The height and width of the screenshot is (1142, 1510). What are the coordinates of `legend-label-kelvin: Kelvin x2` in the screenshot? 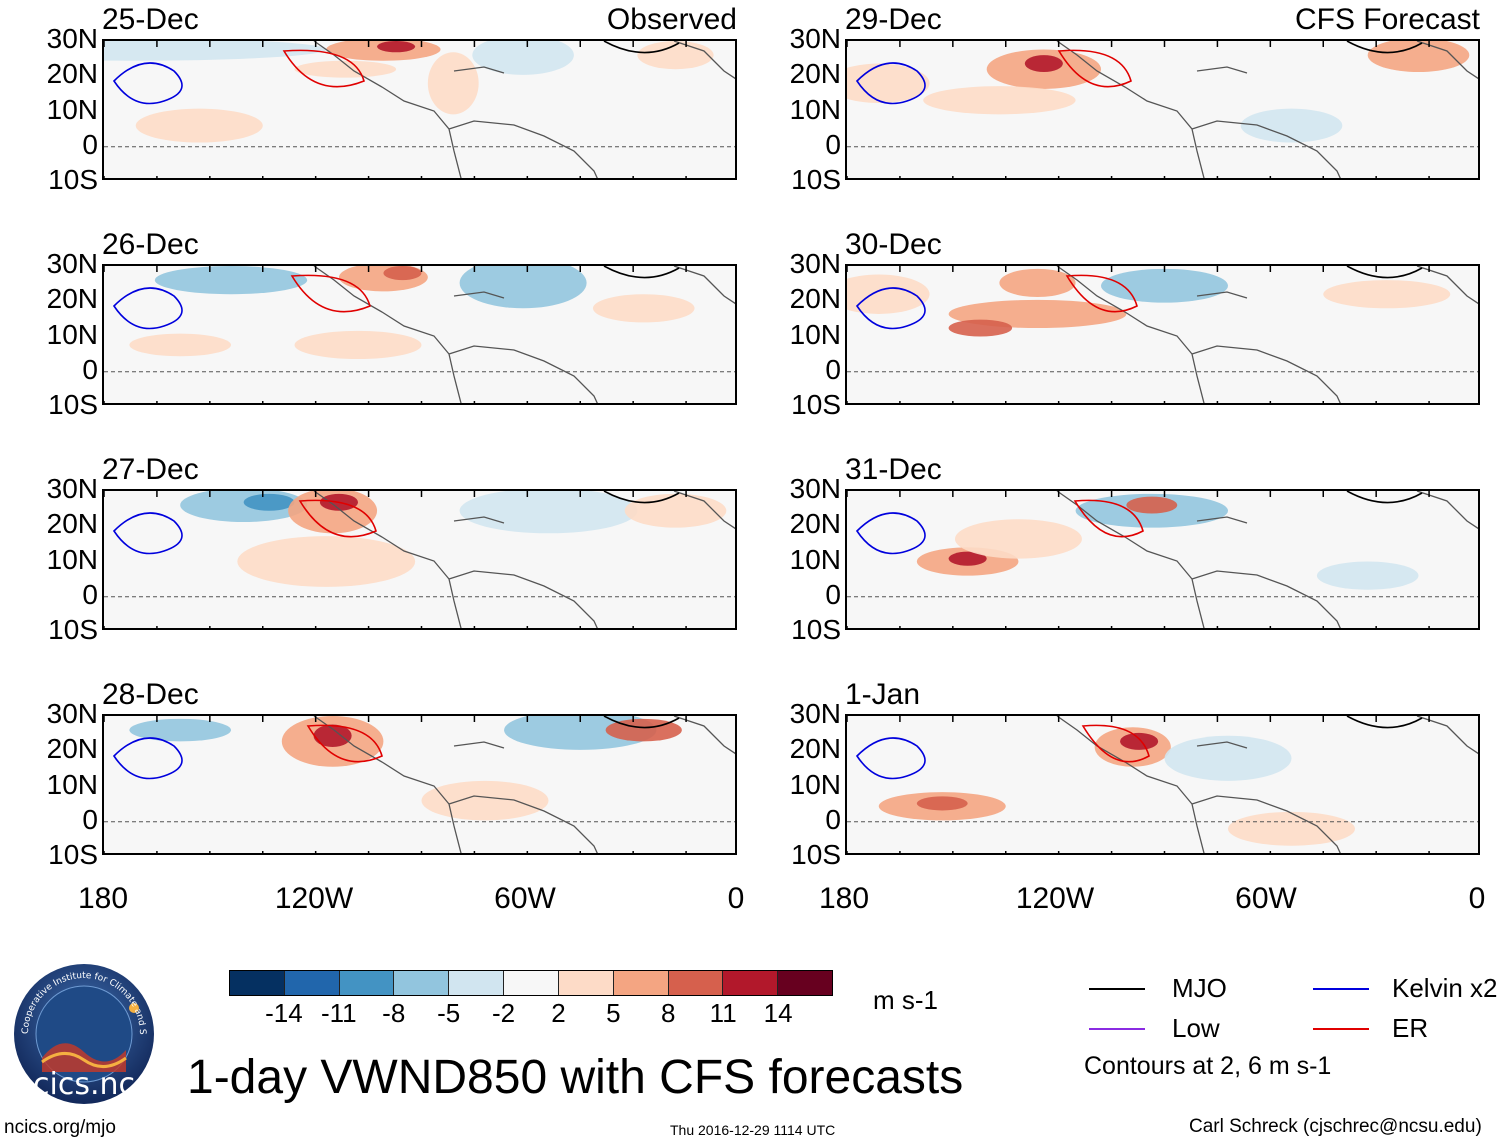 It's located at (1445, 988).